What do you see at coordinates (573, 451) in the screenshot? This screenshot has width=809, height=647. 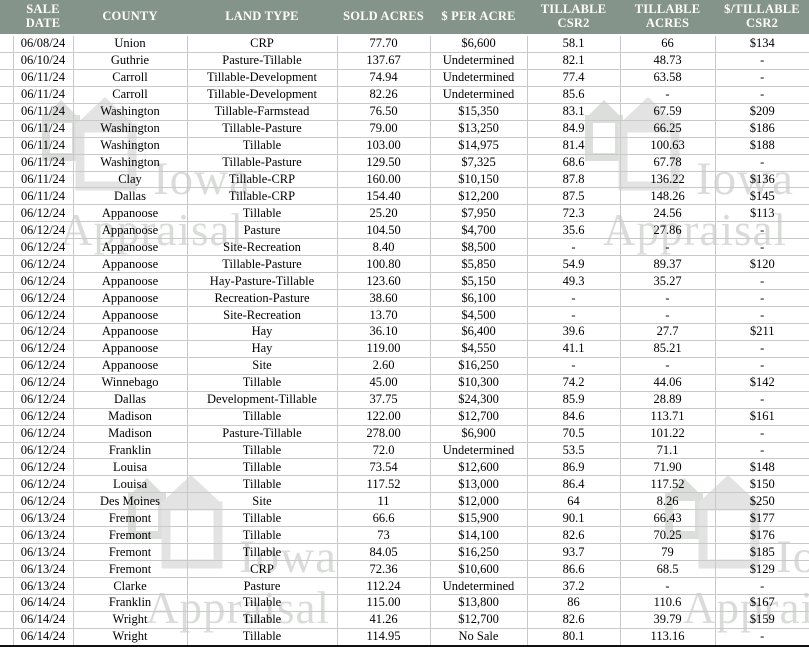 I see `table-cell: 53.5` at bounding box center [573, 451].